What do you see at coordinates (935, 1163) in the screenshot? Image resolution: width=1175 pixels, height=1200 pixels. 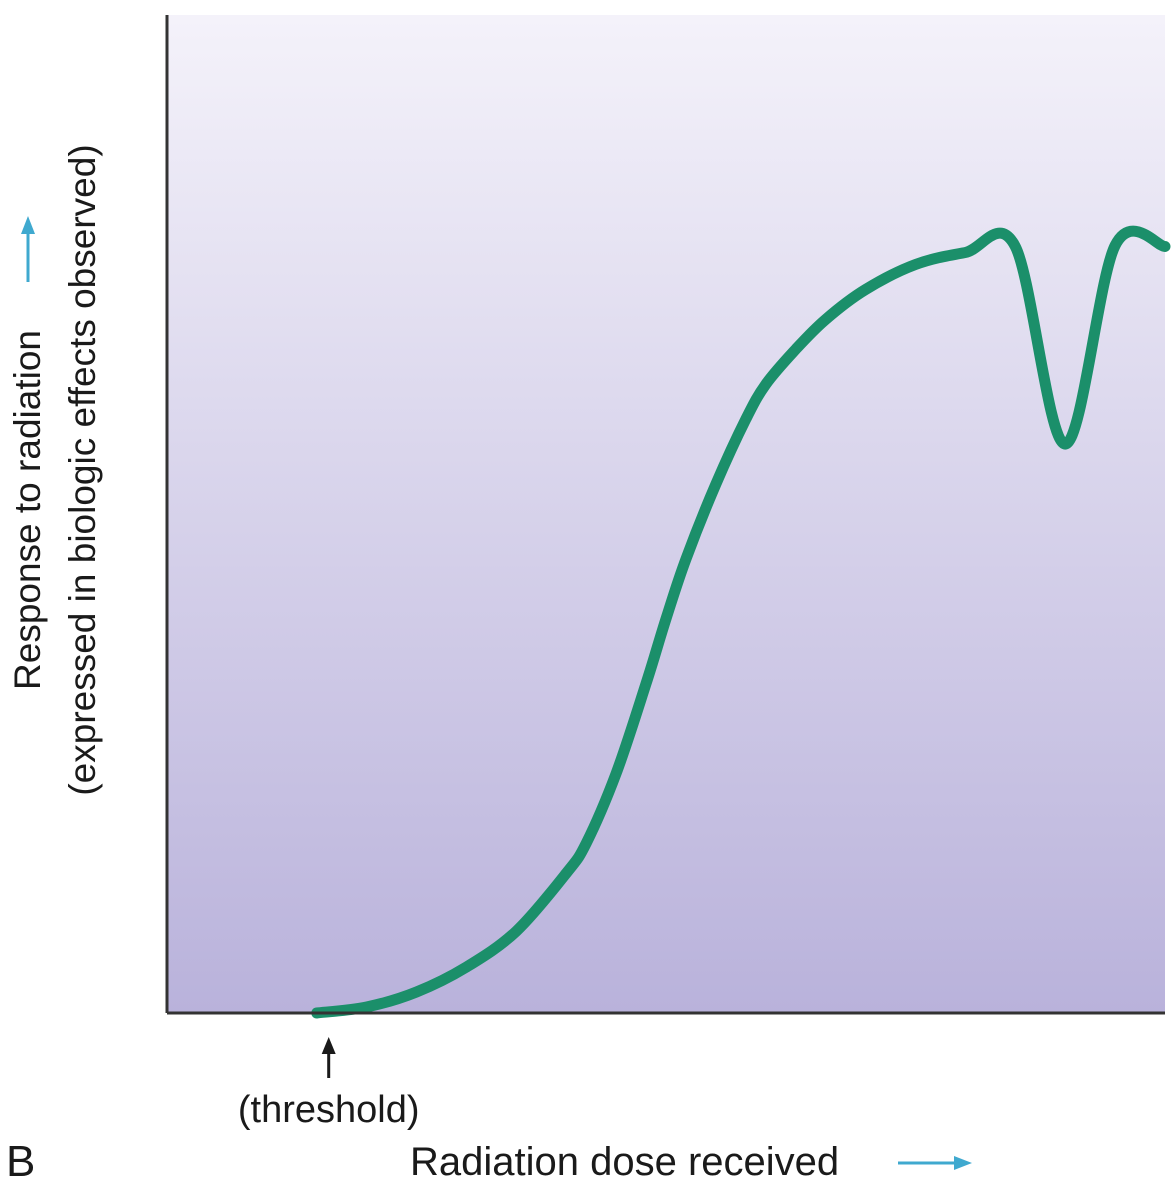 I see `x-axis-direction-arrow` at bounding box center [935, 1163].